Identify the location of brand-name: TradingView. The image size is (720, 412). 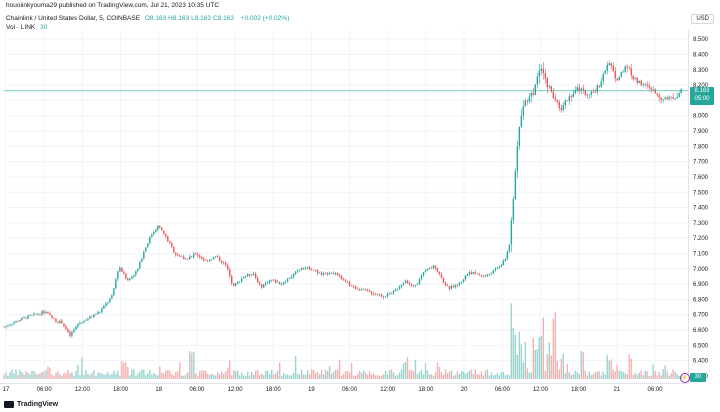
(38, 404).